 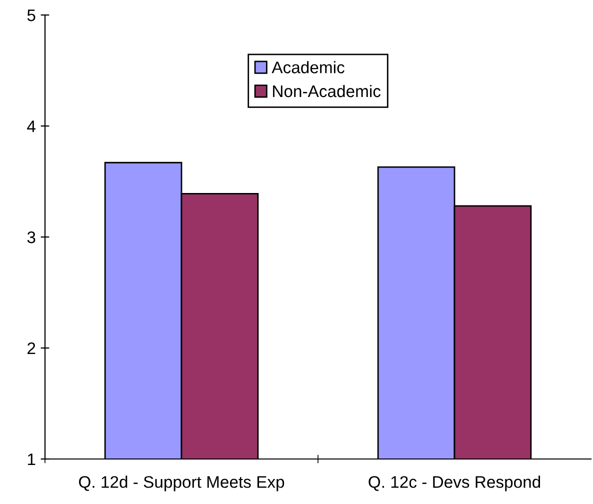 What do you see at coordinates (31, 126) in the screenshot?
I see `y-tick-label: 4` at bounding box center [31, 126].